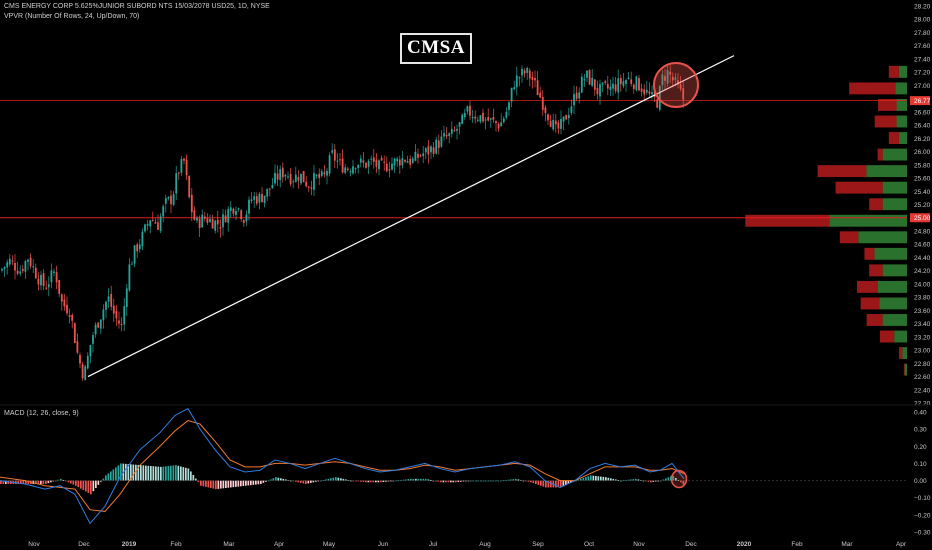 Image resolution: width=932 pixels, height=550 pixels. What do you see at coordinates (922, 101) in the screenshot?
I see `current-price-tag-text: 26.77` at bounding box center [922, 101].